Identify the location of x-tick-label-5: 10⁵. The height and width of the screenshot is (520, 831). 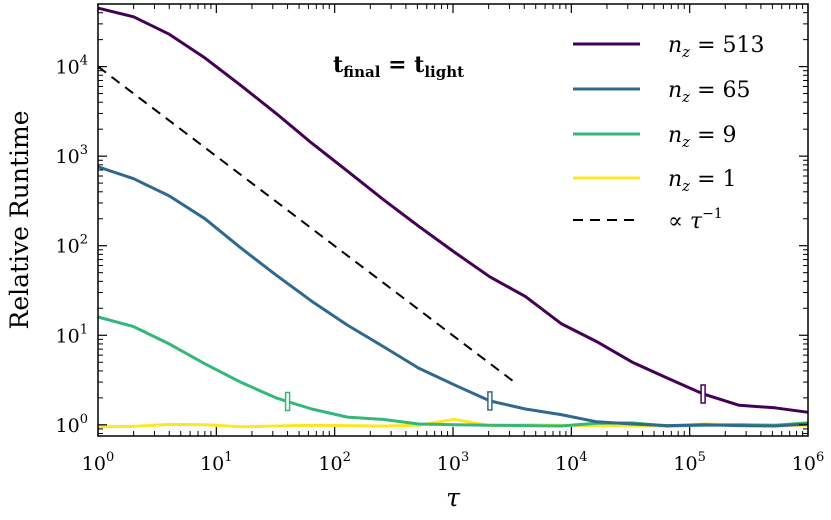
(689, 462).